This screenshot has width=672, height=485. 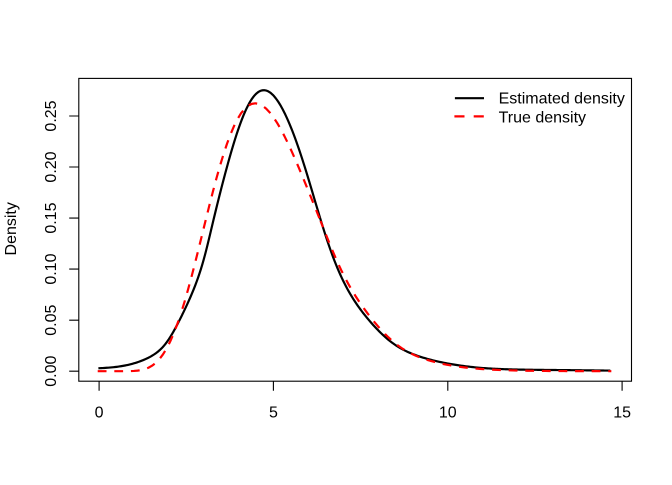 I want to click on svg-text: 0.05, so click(x=51, y=320).